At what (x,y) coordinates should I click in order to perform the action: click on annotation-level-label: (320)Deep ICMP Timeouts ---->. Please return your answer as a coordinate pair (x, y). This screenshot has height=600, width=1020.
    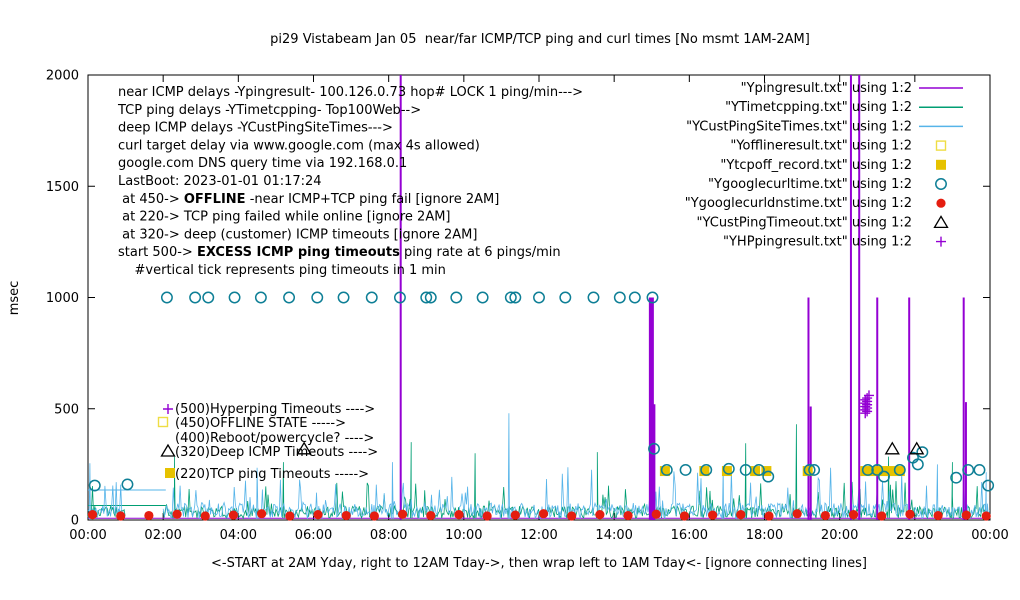
    Looking at the image, I should click on (276, 452).